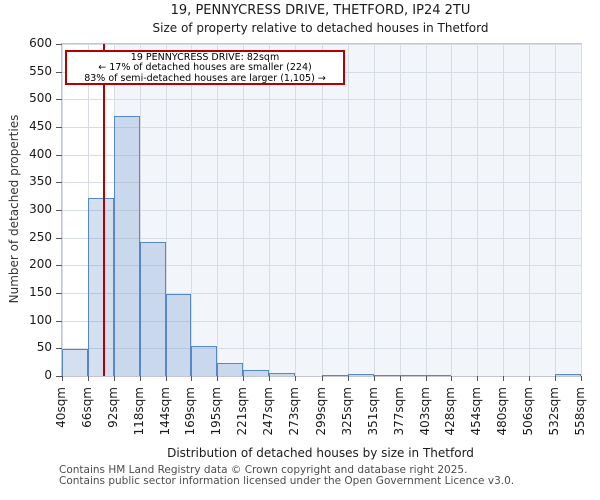 The width and height of the screenshot is (600, 500). What do you see at coordinates (44, 347) in the screenshot?
I see `y-tick-label: 50` at bounding box center [44, 347].